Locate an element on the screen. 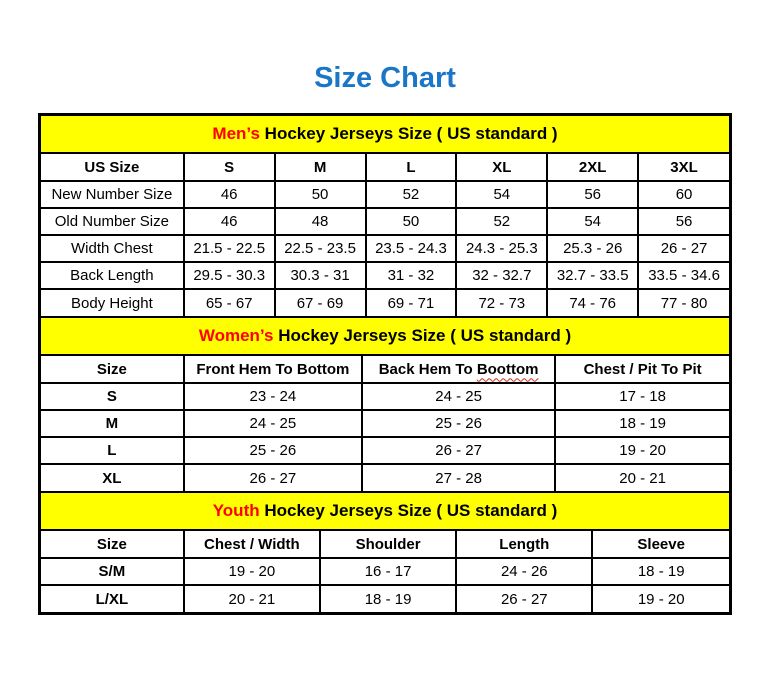 The width and height of the screenshot is (776, 692). mens-size-cell: 67 - 69 is located at coordinates (320, 302).